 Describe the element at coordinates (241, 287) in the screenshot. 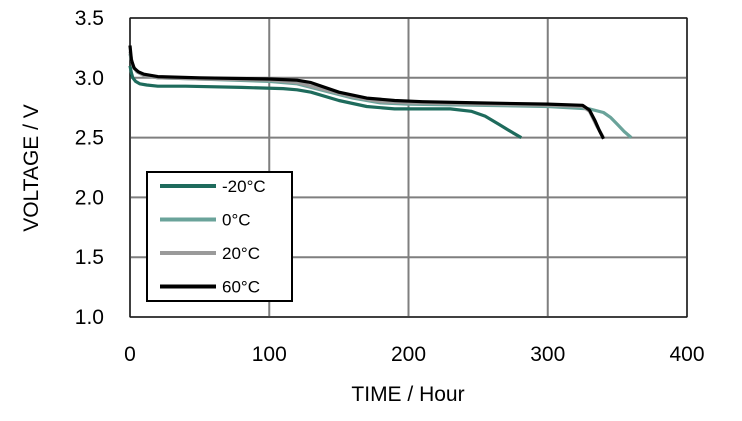

I see `legend-label-3: 60°C` at that location.